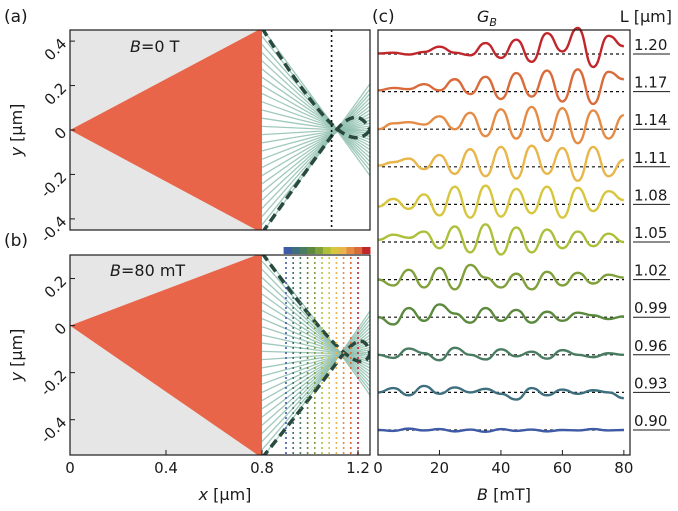 The image size is (678, 511). I want to click on panel-c-quantity-main: G, so click(483, 16).